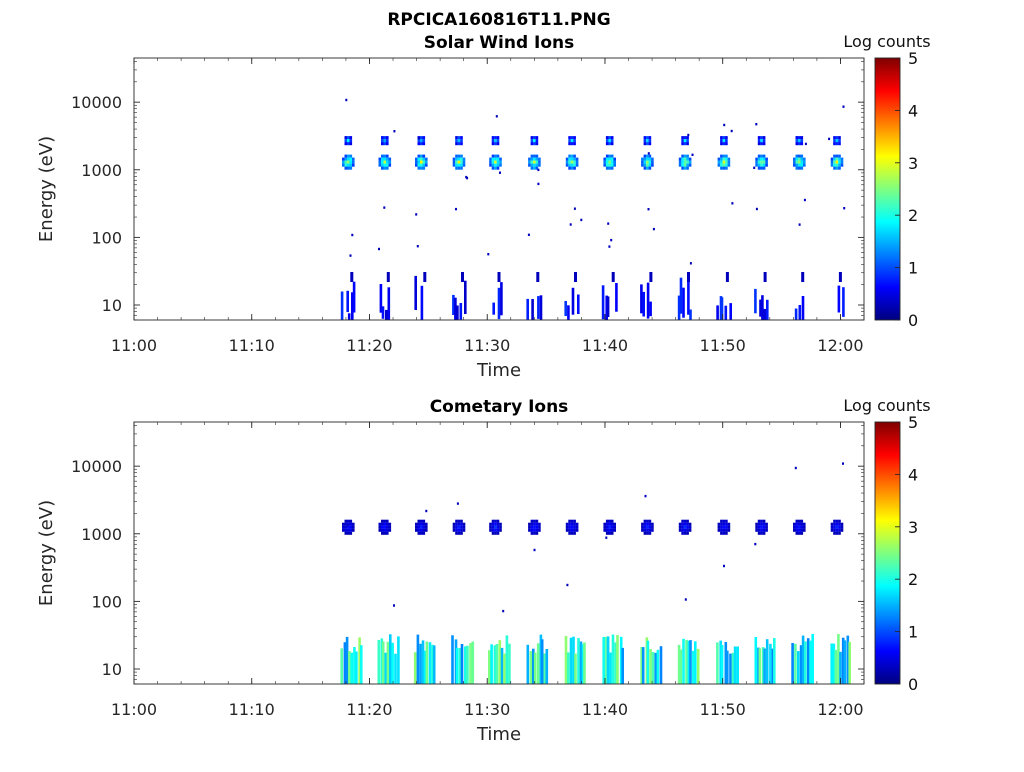 Image resolution: width=1024 pixels, height=772 pixels. What do you see at coordinates (913, 632) in the screenshot?
I see `colorbar-tick-label: 1` at bounding box center [913, 632].